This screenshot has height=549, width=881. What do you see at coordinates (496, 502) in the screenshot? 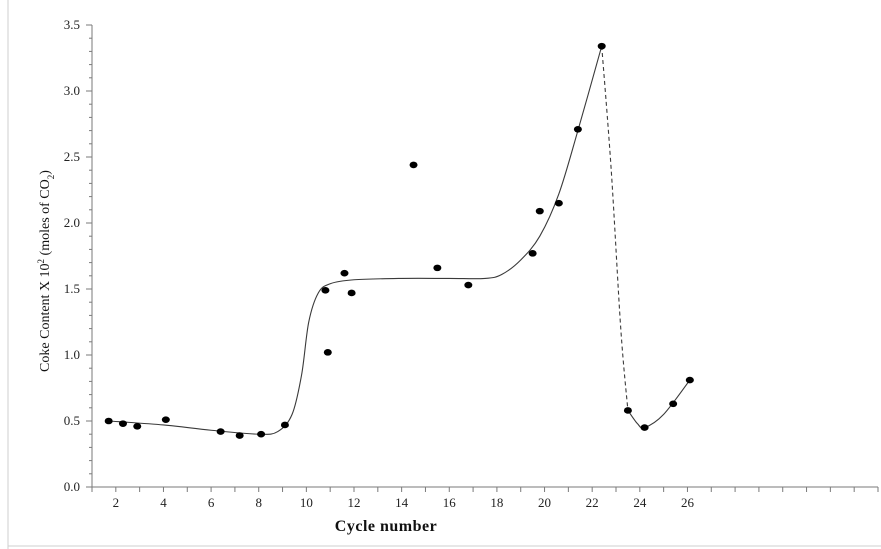
I see `x-tick-label: 18` at bounding box center [496, 502].